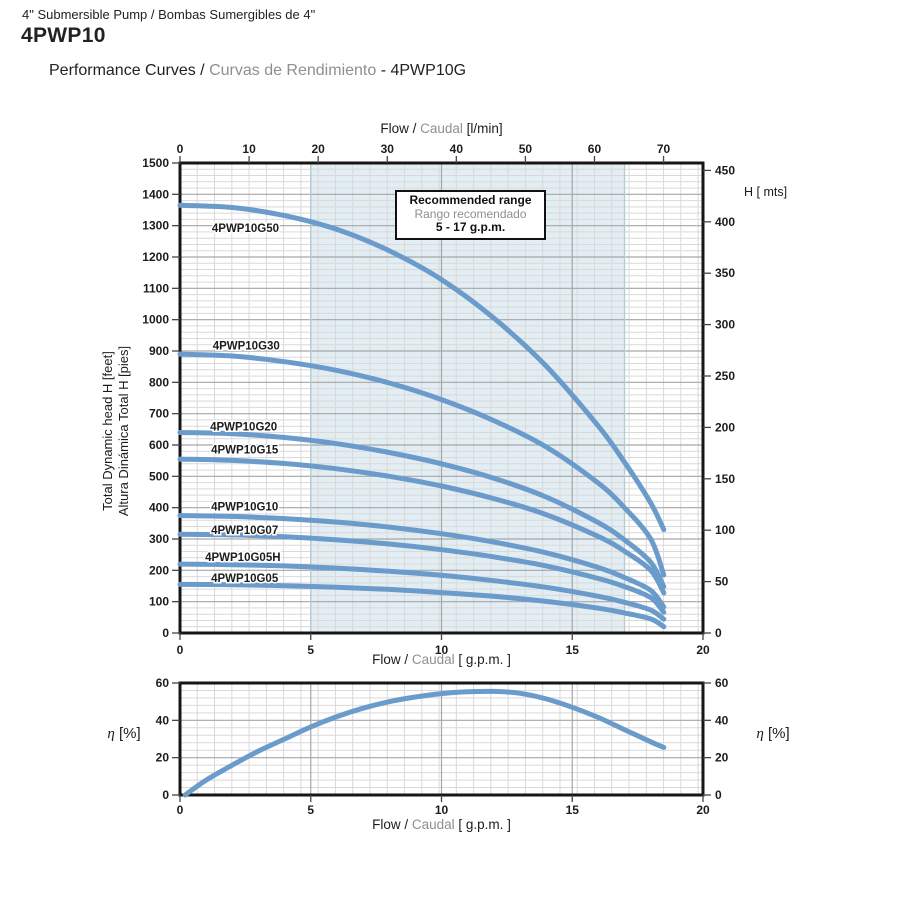 The height and width of the screenshot is (897, 900). What do you see at coordinates (180, 149) in the screenshot?
I see `top-axis-tick-label: 0` at bounding box center [180, 149].